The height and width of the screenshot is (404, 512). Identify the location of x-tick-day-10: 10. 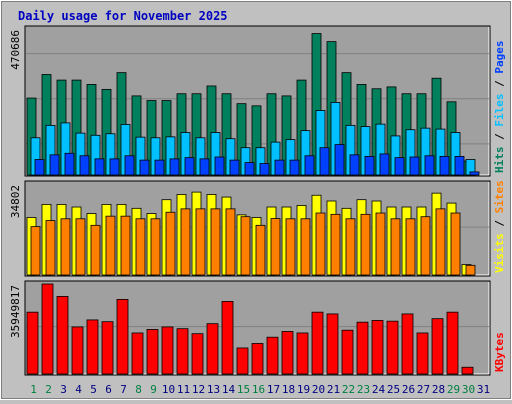
(168, 389).